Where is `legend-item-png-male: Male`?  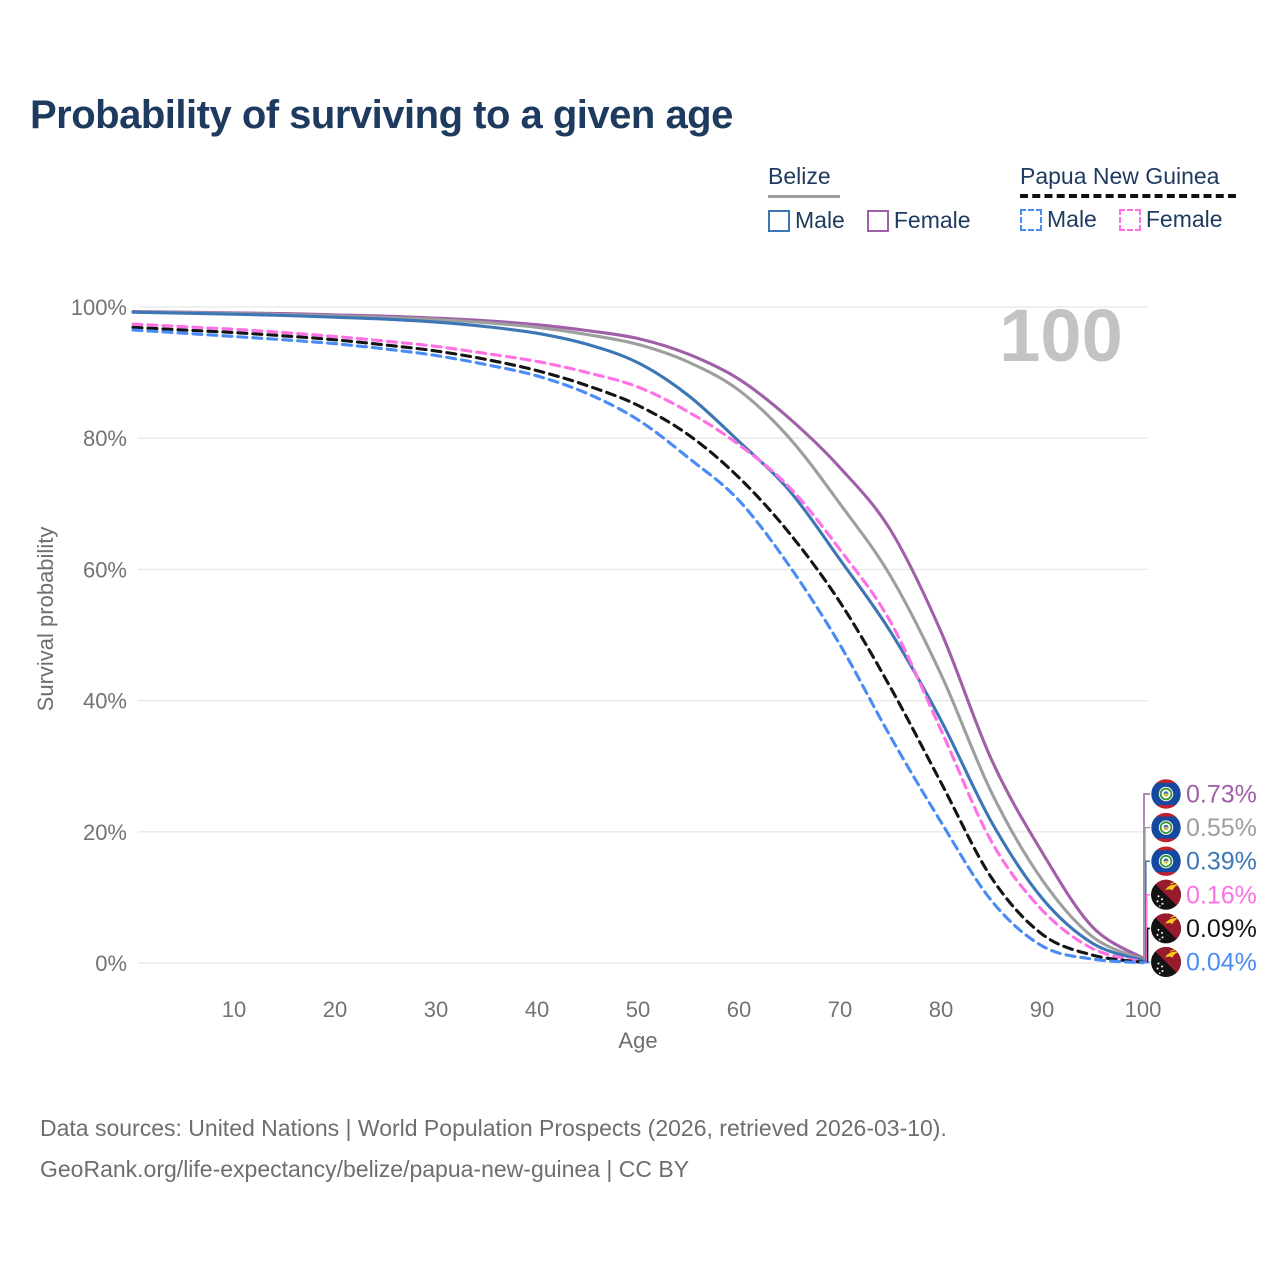 legend-item-png-male: Male is located at coordinates (1058, 219).